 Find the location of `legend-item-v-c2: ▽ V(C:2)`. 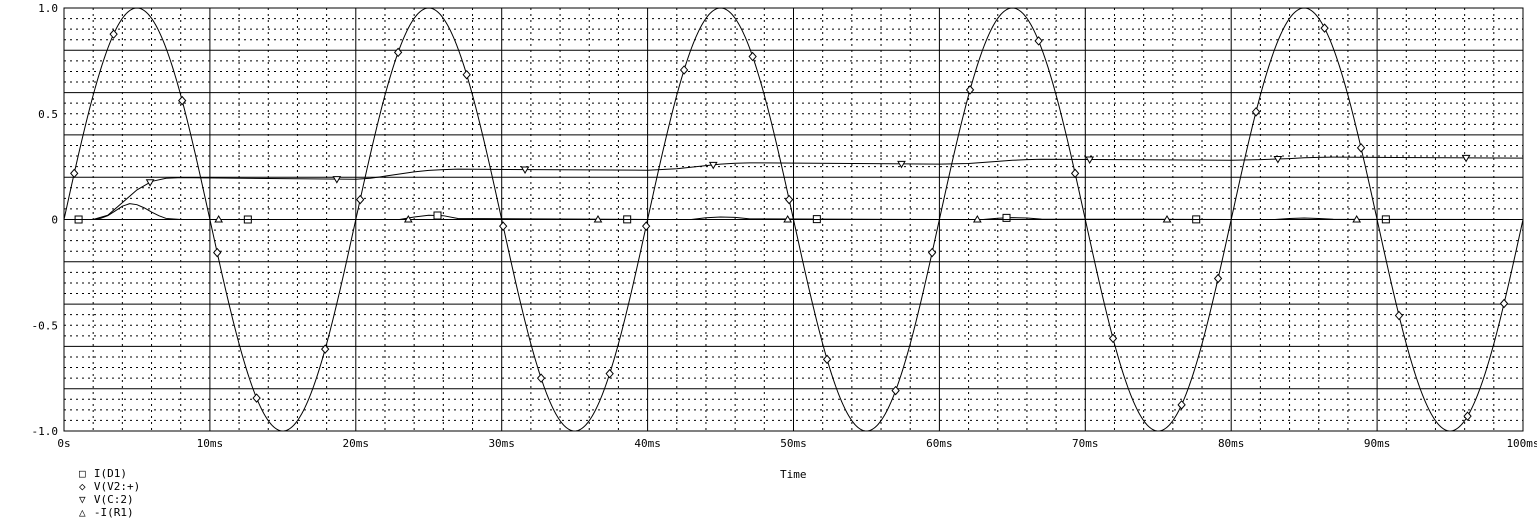

legend-item-v-c2: ▽ V(C:2) is located at coordinates (105, 499).